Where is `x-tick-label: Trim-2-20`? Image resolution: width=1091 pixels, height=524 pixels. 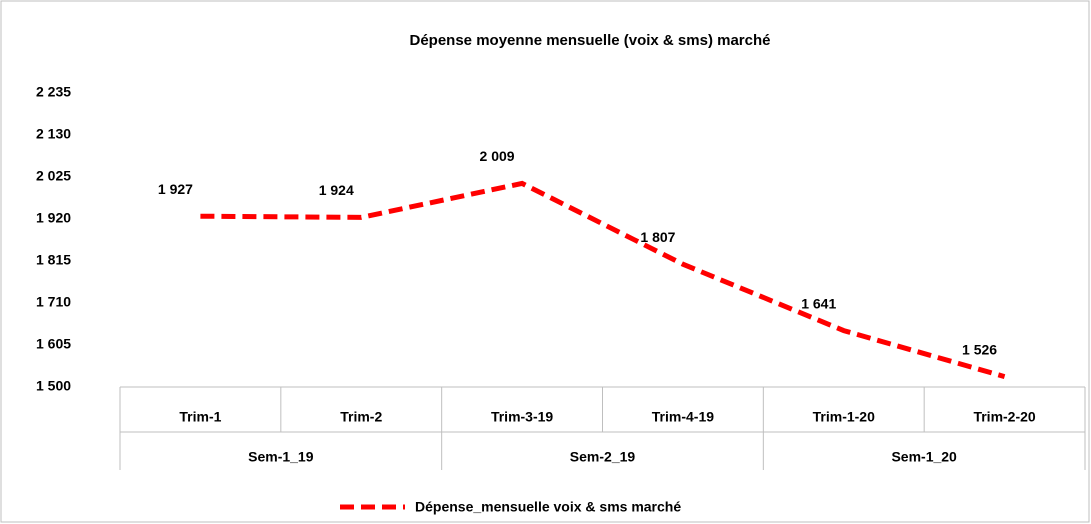
x-tick-label: Trim-2-20 is located at coordinates (1004, 417).